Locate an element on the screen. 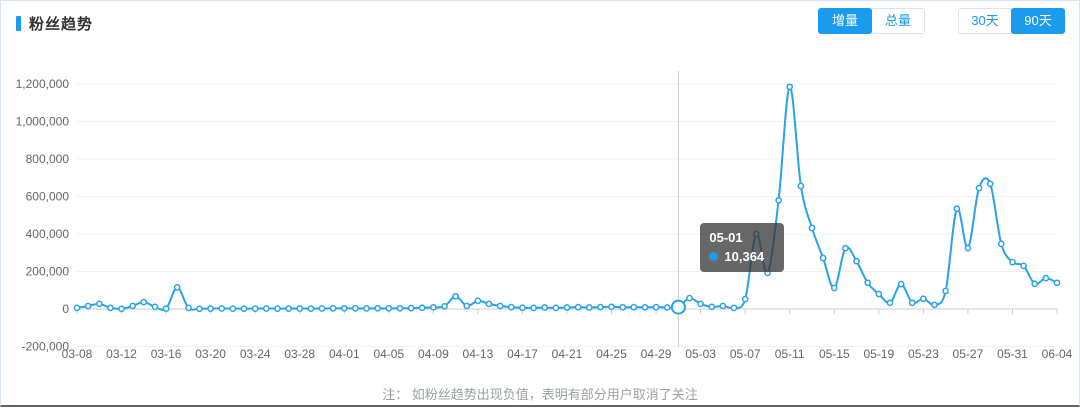 This screenshot has width=1080, height=416. svg-text: 05-07 is located at coordinates (745, 354).